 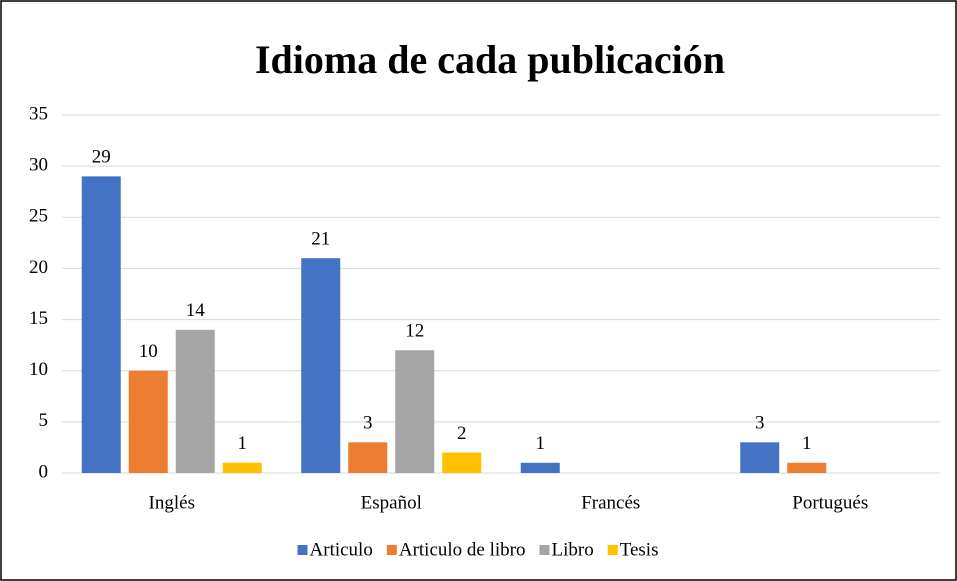 I want to click on data-label: 21, so click(x=320, y=239).